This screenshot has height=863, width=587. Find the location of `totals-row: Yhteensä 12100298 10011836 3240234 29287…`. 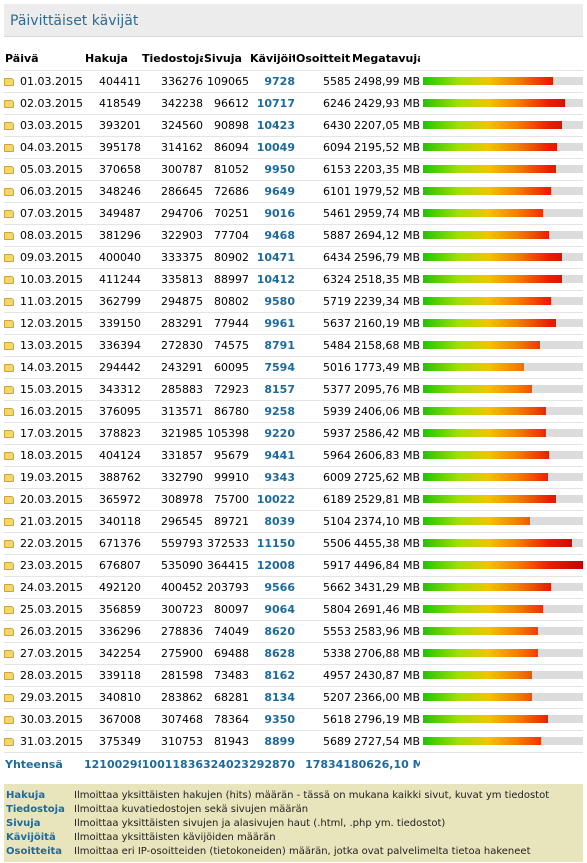

totals-row: Yhteensä 12100298 10011836 3240234 29287… is located at coordinates (293, 764).